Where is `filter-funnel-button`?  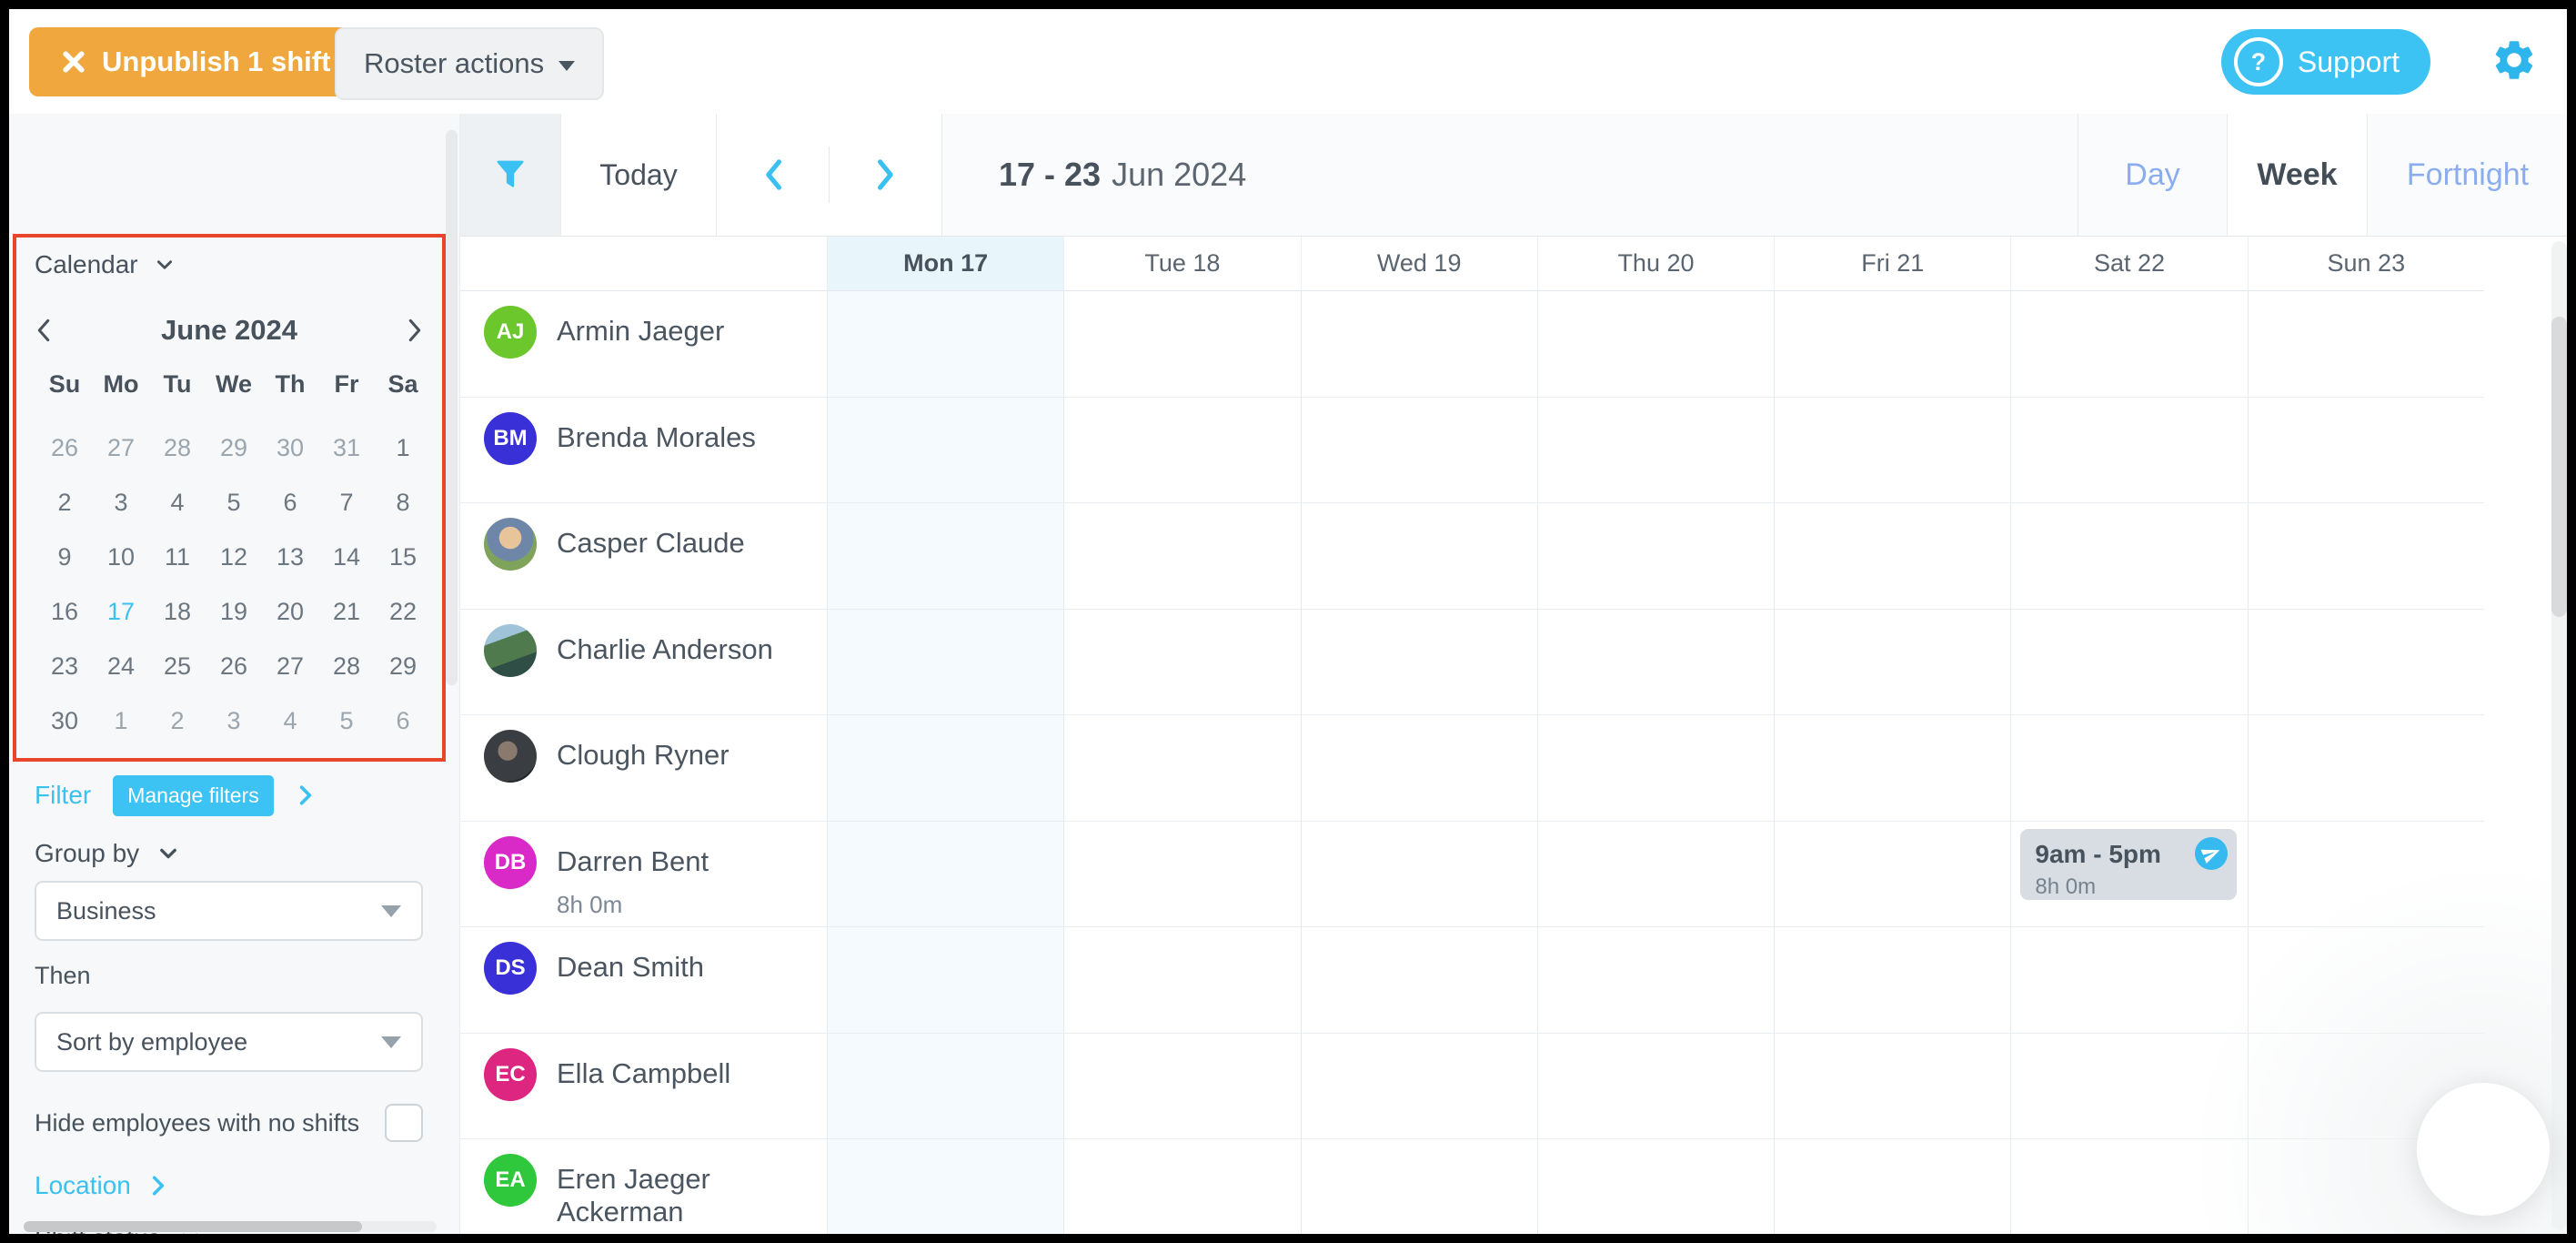 filter-funnel-button is located at coordinates (510, 175).